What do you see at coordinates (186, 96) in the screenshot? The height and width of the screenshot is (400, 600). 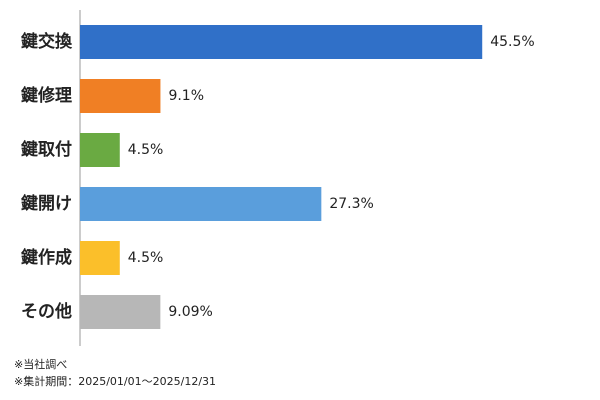 I see `value-label: 9.1%` at bounding box center [186, 96].